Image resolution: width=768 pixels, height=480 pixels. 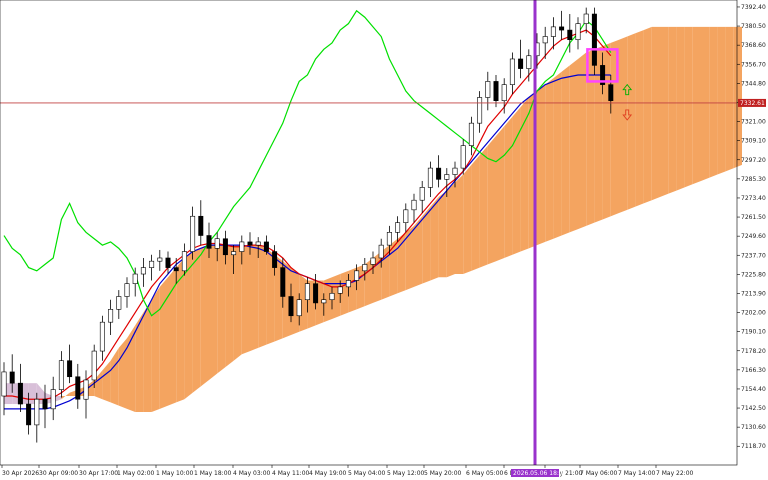 What do you see at coordinates (406, 473) in the screenshot?
I see `x-tick-label: 5 May 12:00` at bounding box center [406, 473].